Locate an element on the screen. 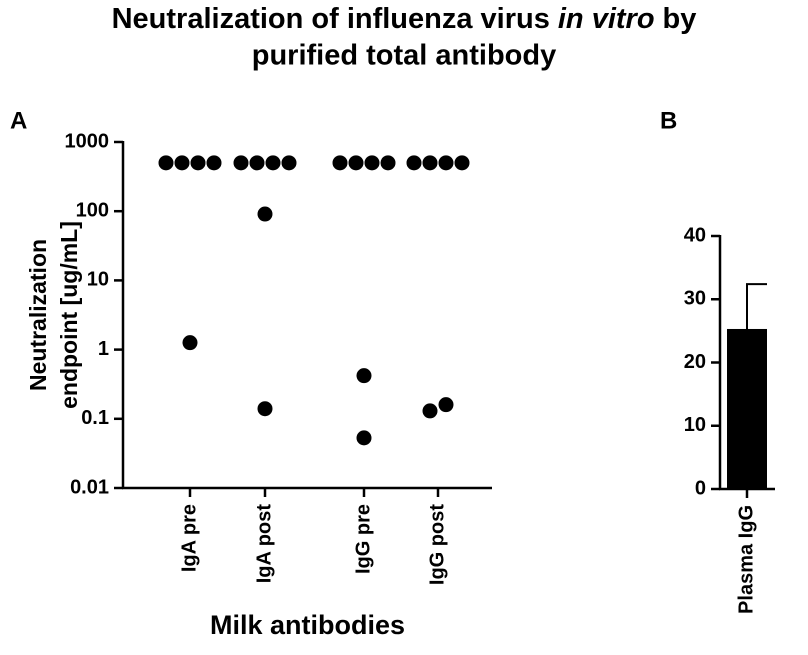 Image resolution: width=808 pixels, height=655 pixels. y-axis-label: Neutralization is located at coordinates (38, 315).